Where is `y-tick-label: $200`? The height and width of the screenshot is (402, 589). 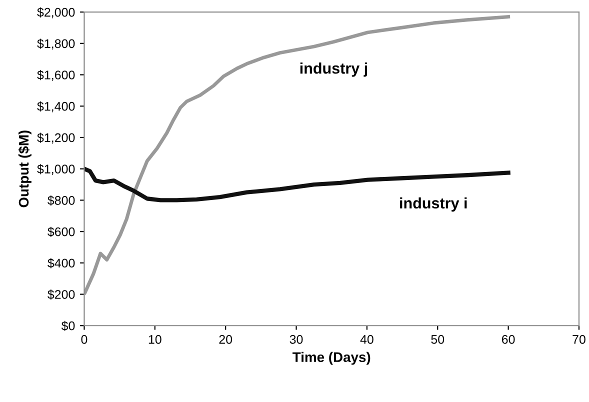
y-tick-label: $200 is located at coordinates (61, 295).